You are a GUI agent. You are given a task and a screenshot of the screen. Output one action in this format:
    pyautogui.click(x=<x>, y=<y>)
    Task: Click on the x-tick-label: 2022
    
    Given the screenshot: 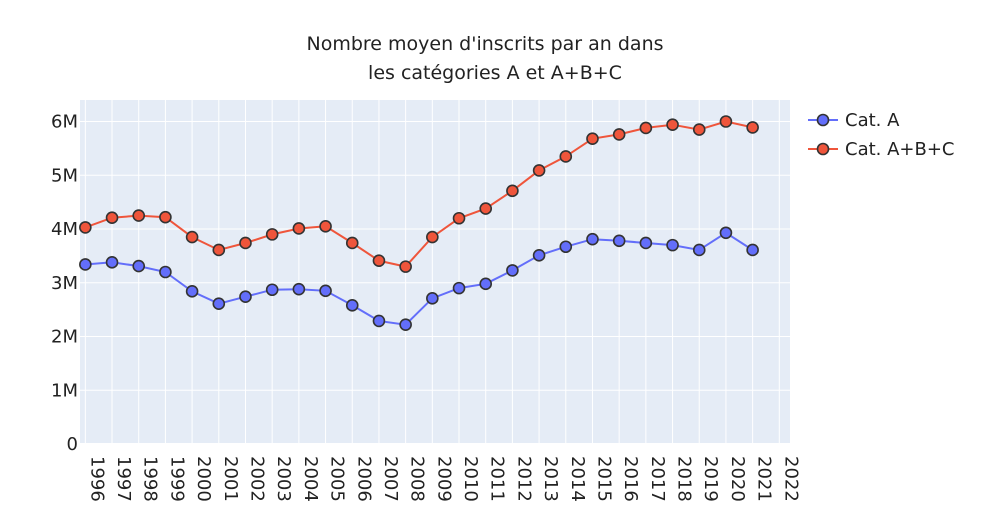 What is the action you would take?
    pyautogui.click(x=790, y=479)
    